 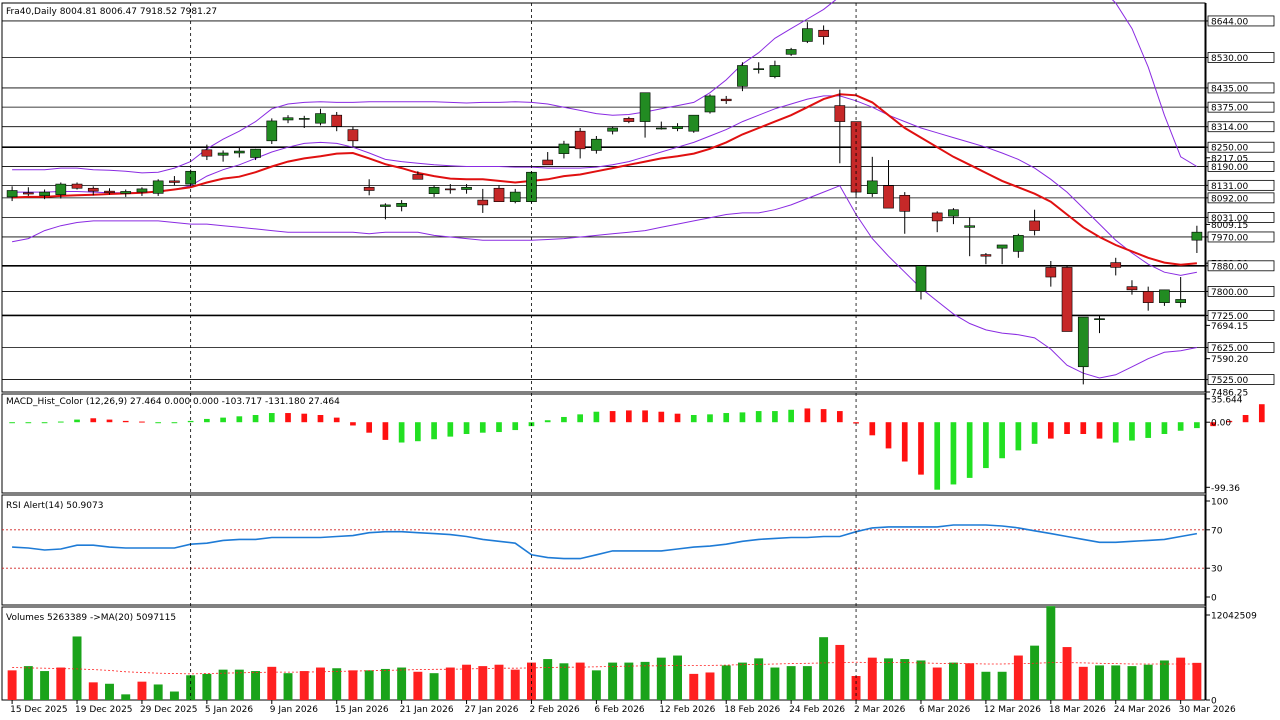 I want to click on price-tick-label: 8530.00, so click(x=1229, y=59).